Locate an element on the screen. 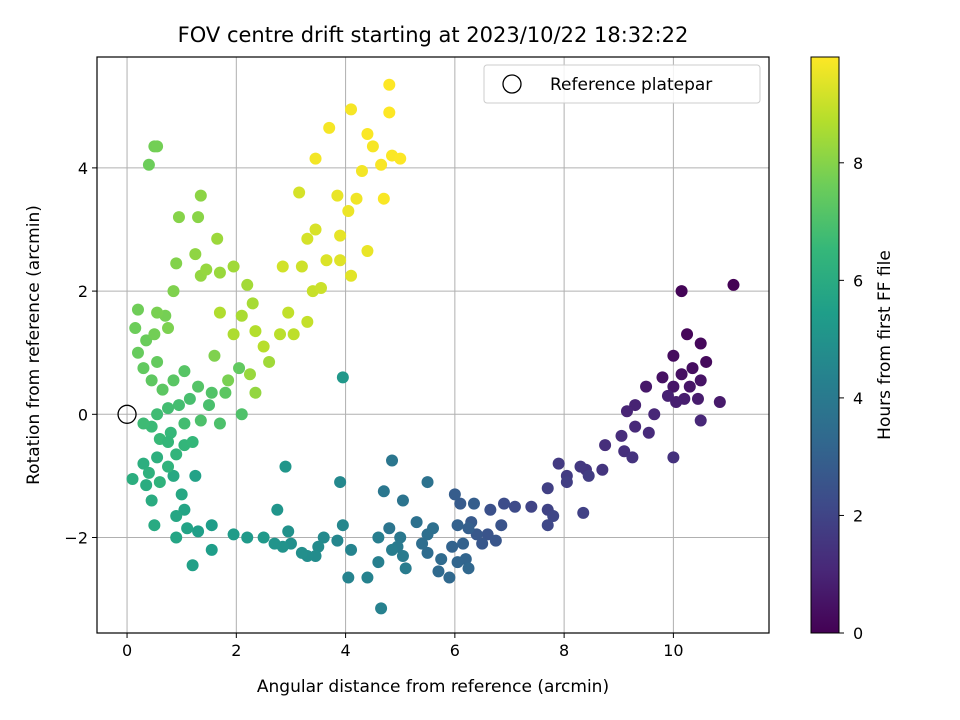 The width and height of the screenshot is (960, 720). x-tick-label: 2 is located at coordinates (236, 650).